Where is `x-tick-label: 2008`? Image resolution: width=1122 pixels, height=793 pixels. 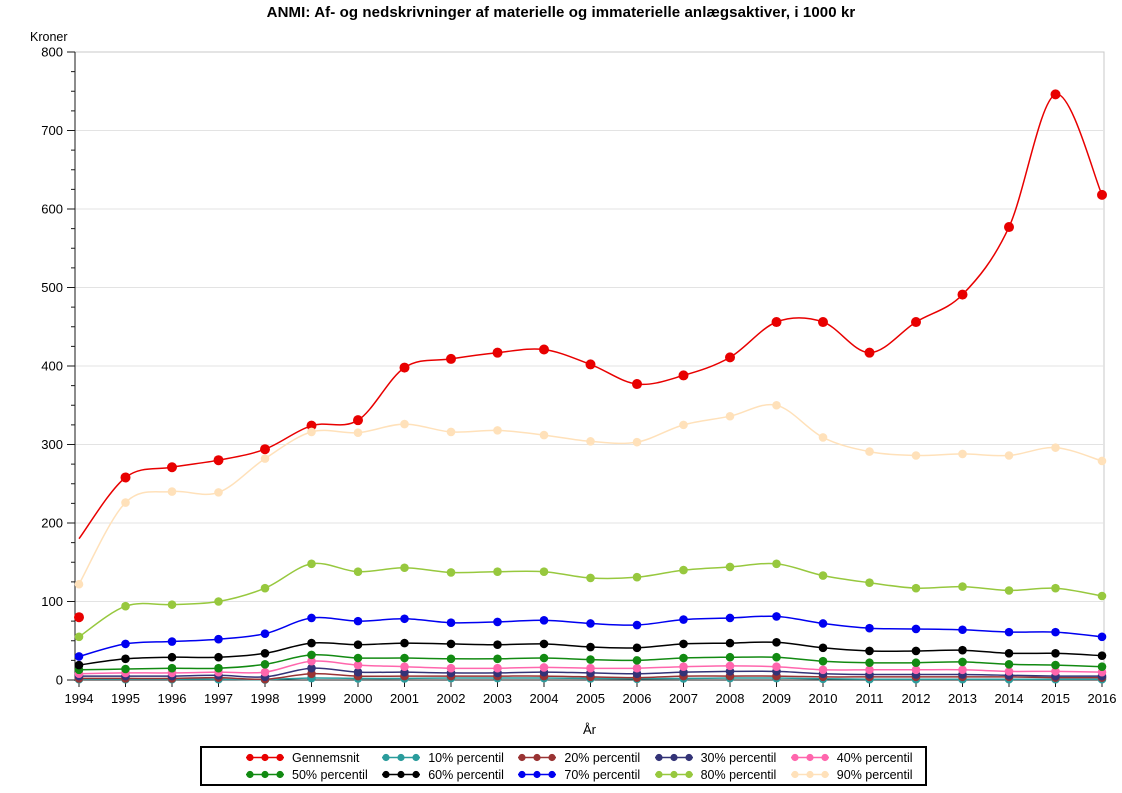 x-tick-label: 2008 is located at coordinates (730, 698).